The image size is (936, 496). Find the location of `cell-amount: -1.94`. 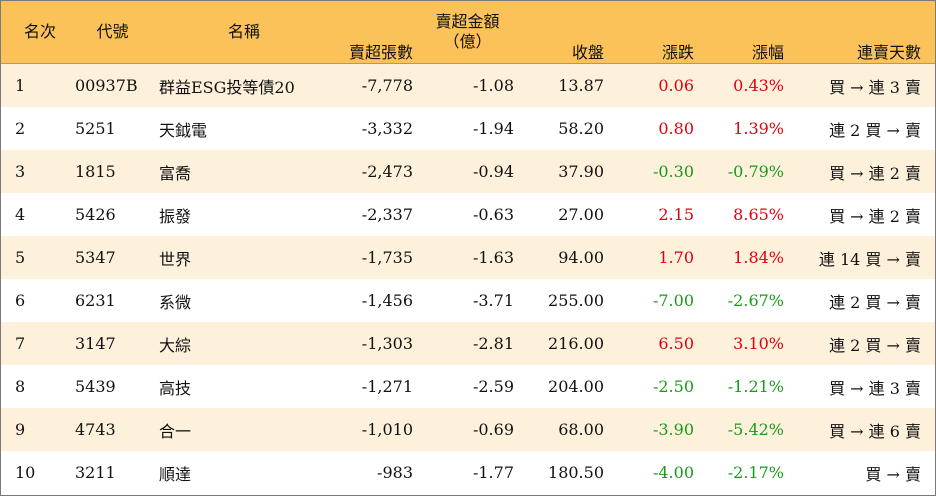

cell-amount: -1.94 is located at coordinates (493, 128).